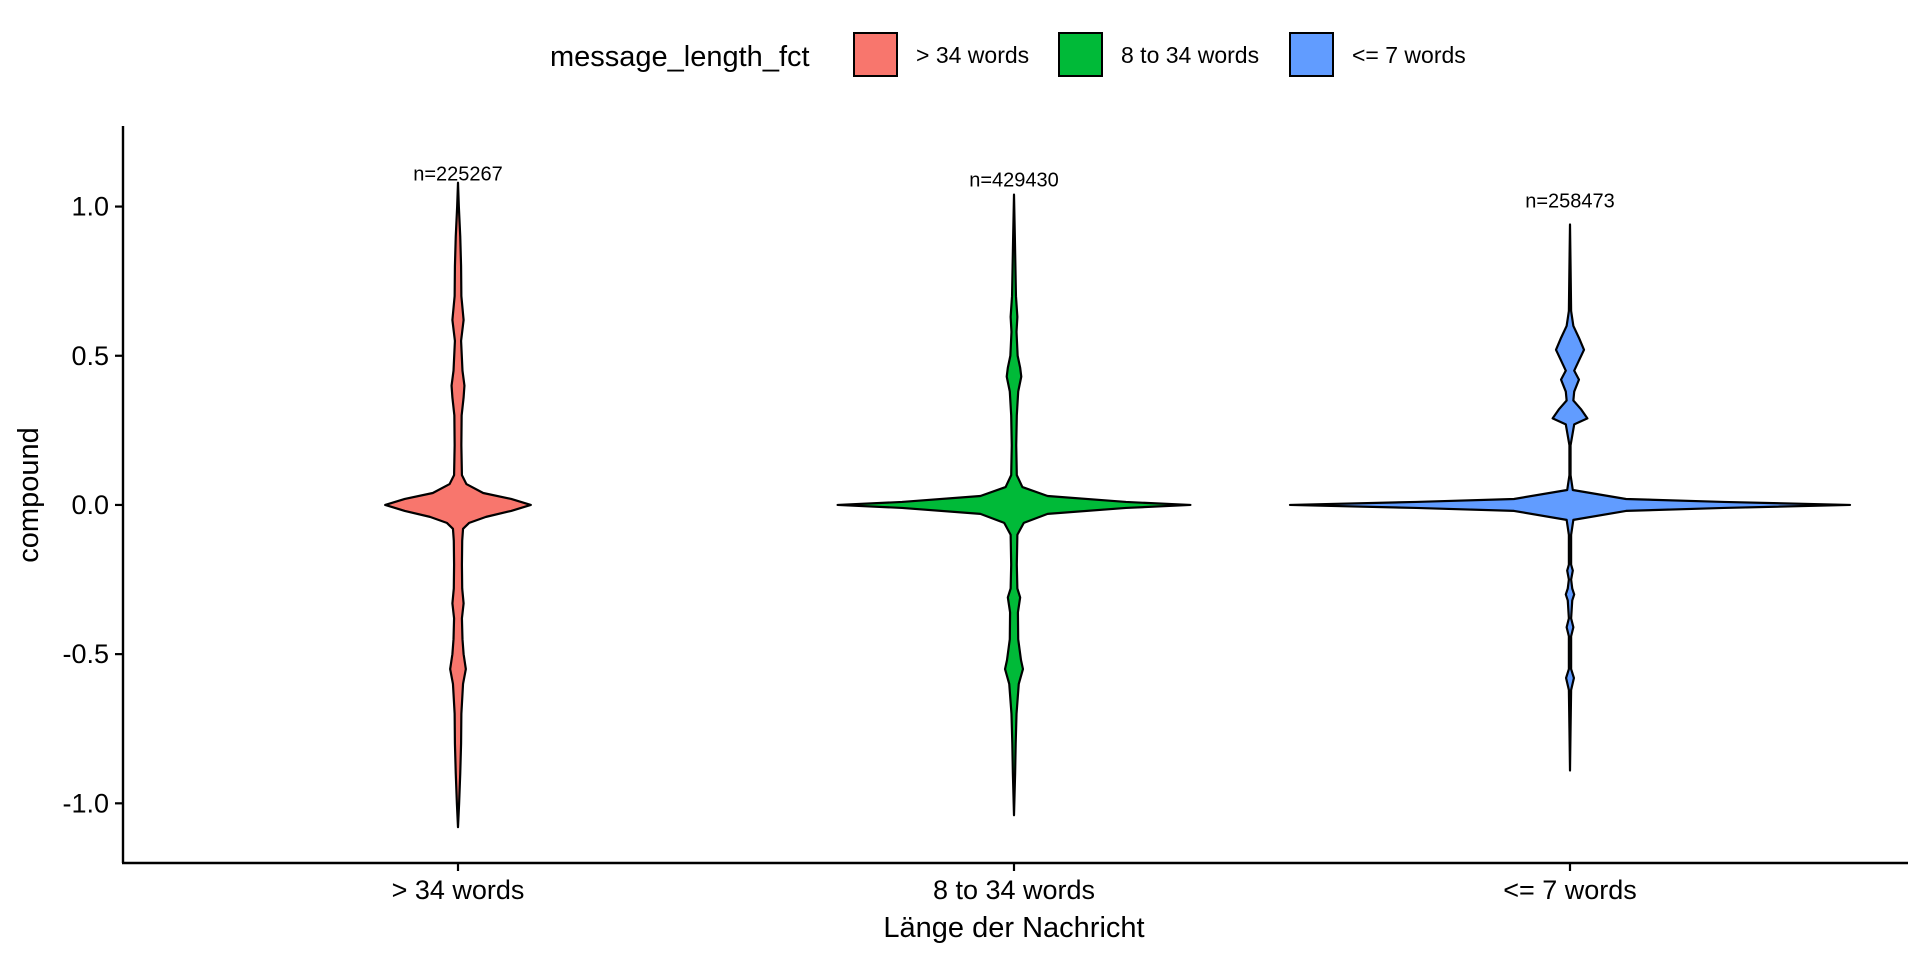 This screenshot has height=960, width=1920. What do you see at coordinates (680, 57) in the screenshot?
I see `legend-title: message_length_fct` at bounding box center [680, 57].